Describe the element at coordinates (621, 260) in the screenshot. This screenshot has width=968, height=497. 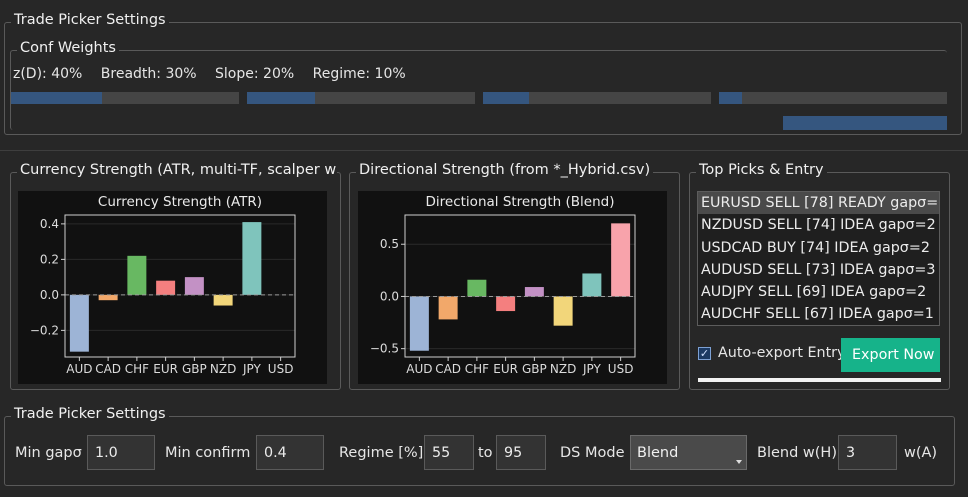
I see `bar-usd` at that location.